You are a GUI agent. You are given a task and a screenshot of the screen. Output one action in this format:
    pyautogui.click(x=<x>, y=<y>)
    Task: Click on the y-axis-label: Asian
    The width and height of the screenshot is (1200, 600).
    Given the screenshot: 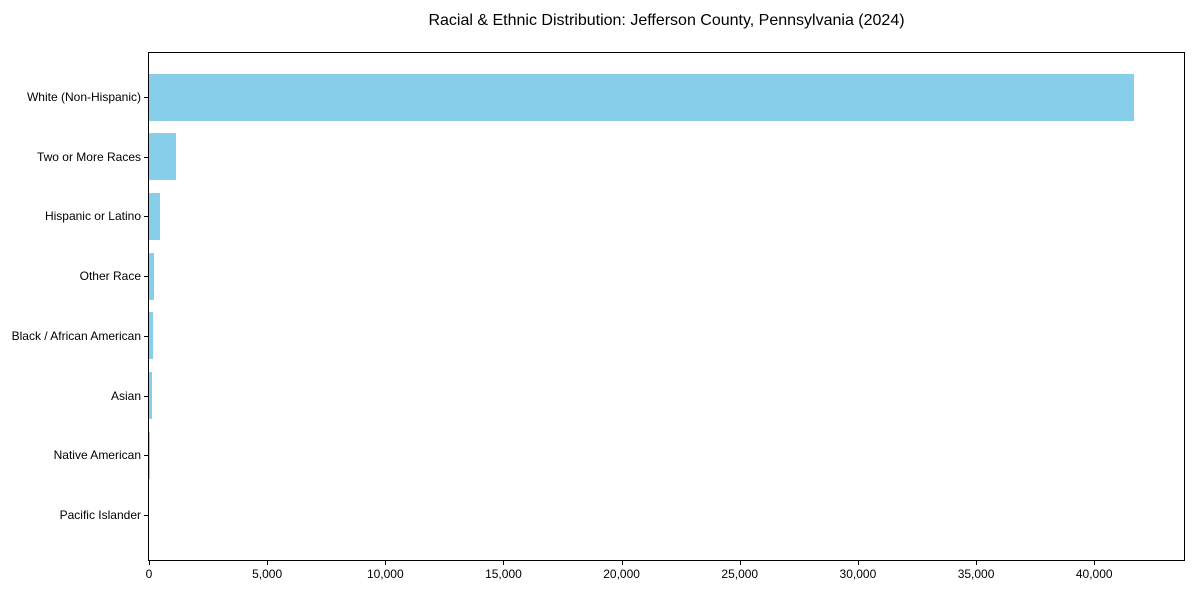 What is the action you would take?
    pyautogui.click(x=125, y=395)
    